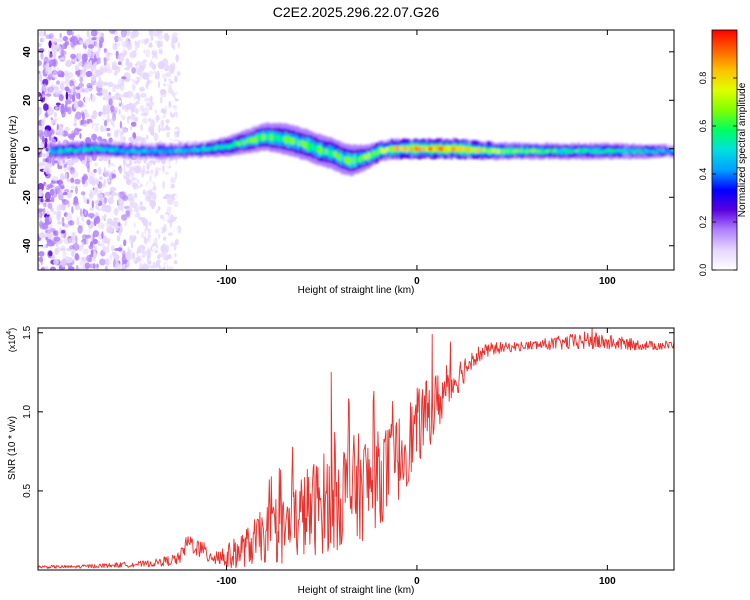 The height and width of the screenshot is (600, 750). What do you see at coordinates (27, 52) in the screenshot?
I see `y-tick-label: 40` at bounding box center [27, 52].